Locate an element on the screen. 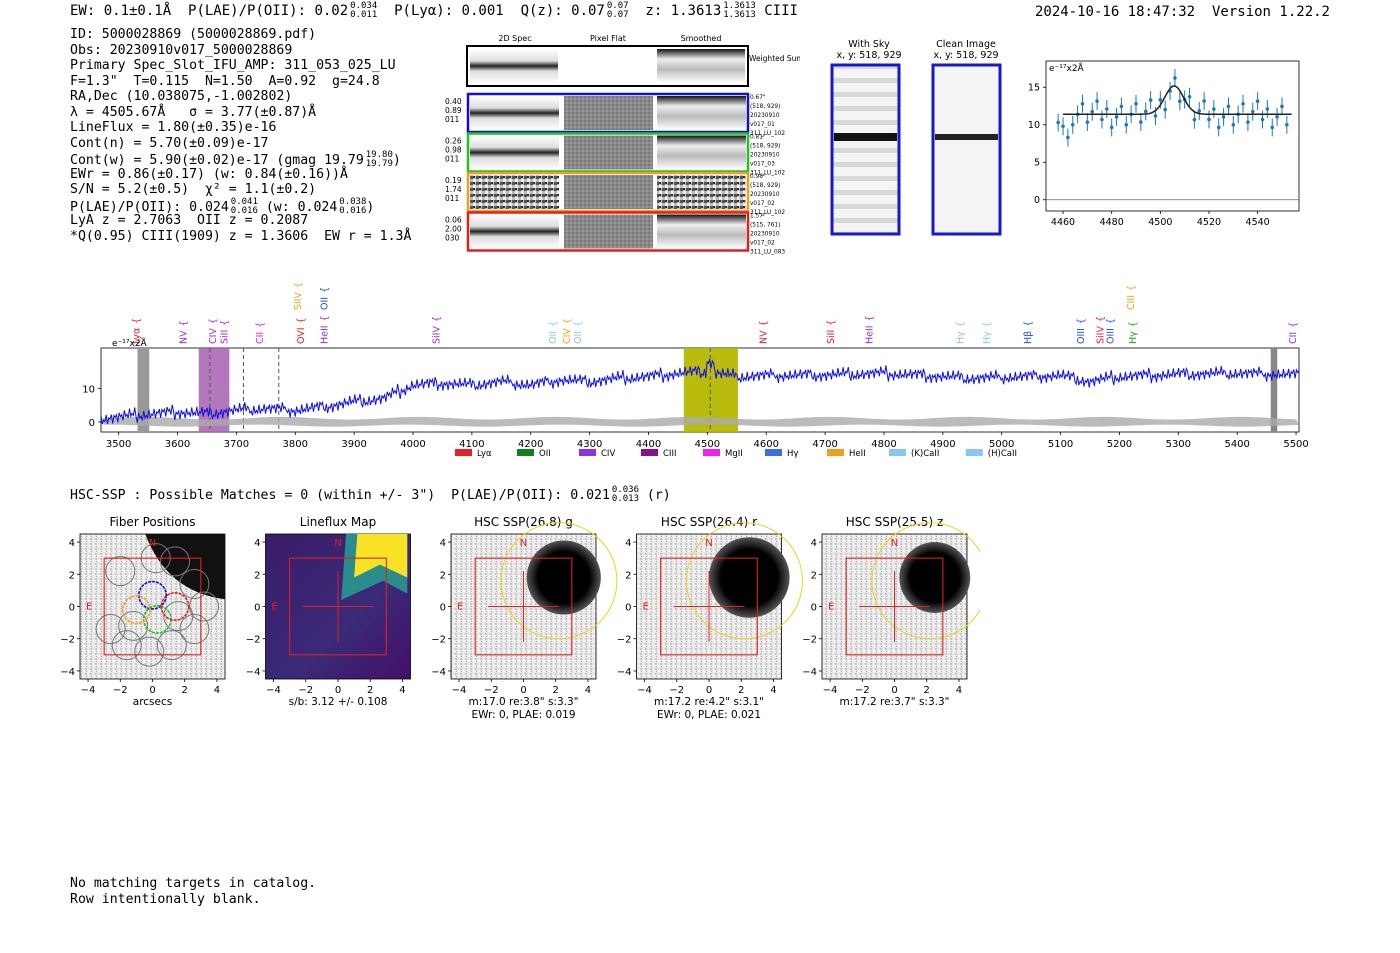 The image size is (1400, 953). cutout-left-label: 0.89 is located at coordinates (453, 110).